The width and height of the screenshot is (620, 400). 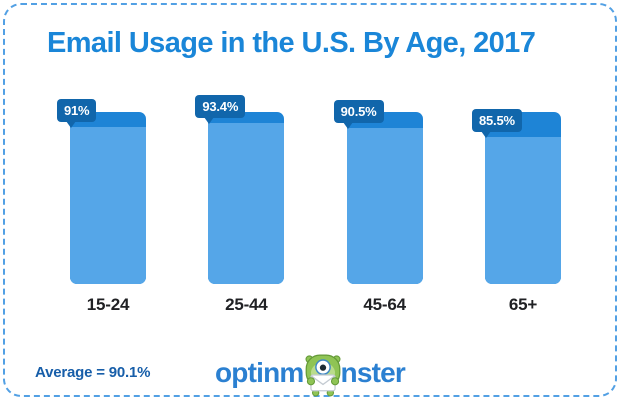 I want to click on bar-15-24: 91%, so click(x=101, y=191).